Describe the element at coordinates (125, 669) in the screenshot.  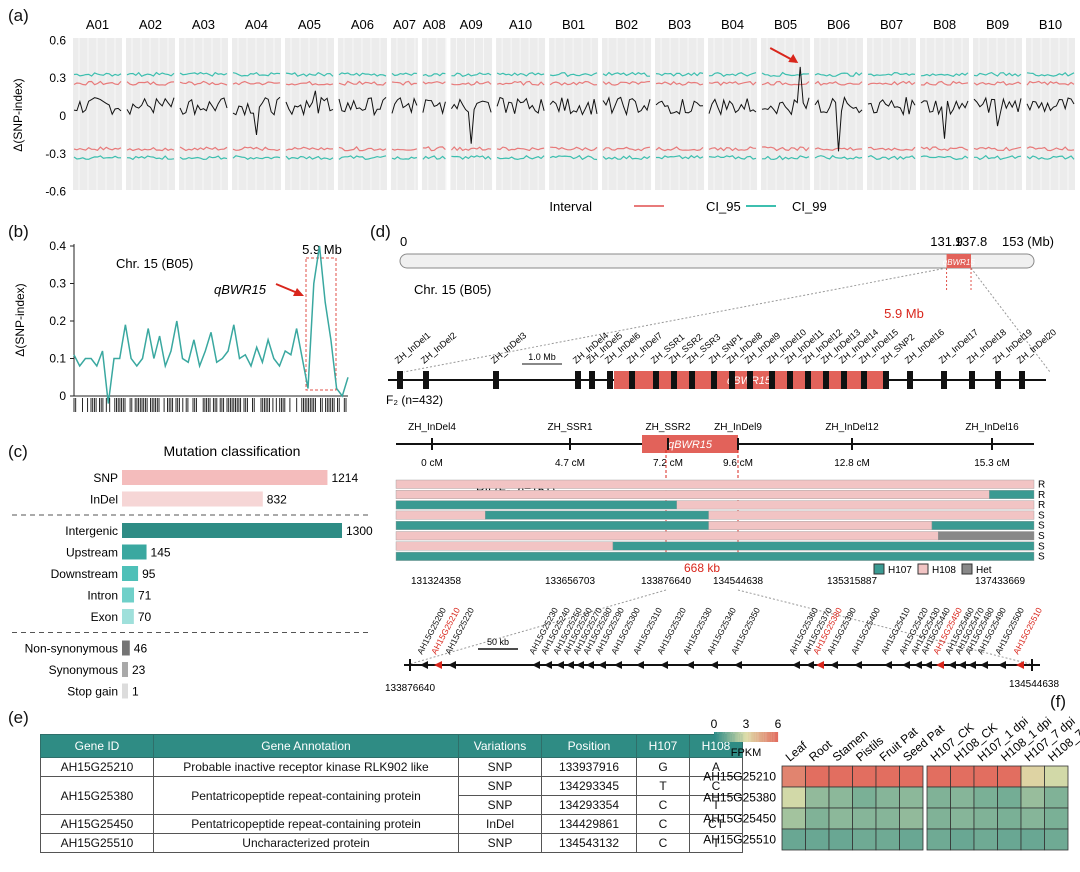
I see `bar` at that location.